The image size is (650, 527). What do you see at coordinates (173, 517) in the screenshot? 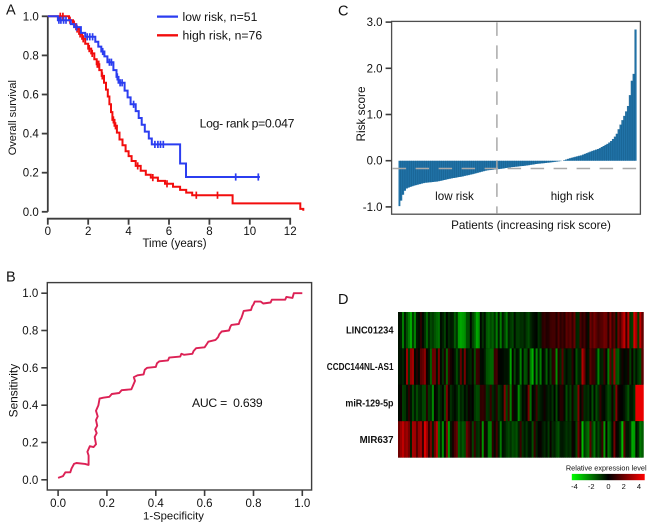
I see `svg-text: 1-Specificity` at bounding box center [173, 517].